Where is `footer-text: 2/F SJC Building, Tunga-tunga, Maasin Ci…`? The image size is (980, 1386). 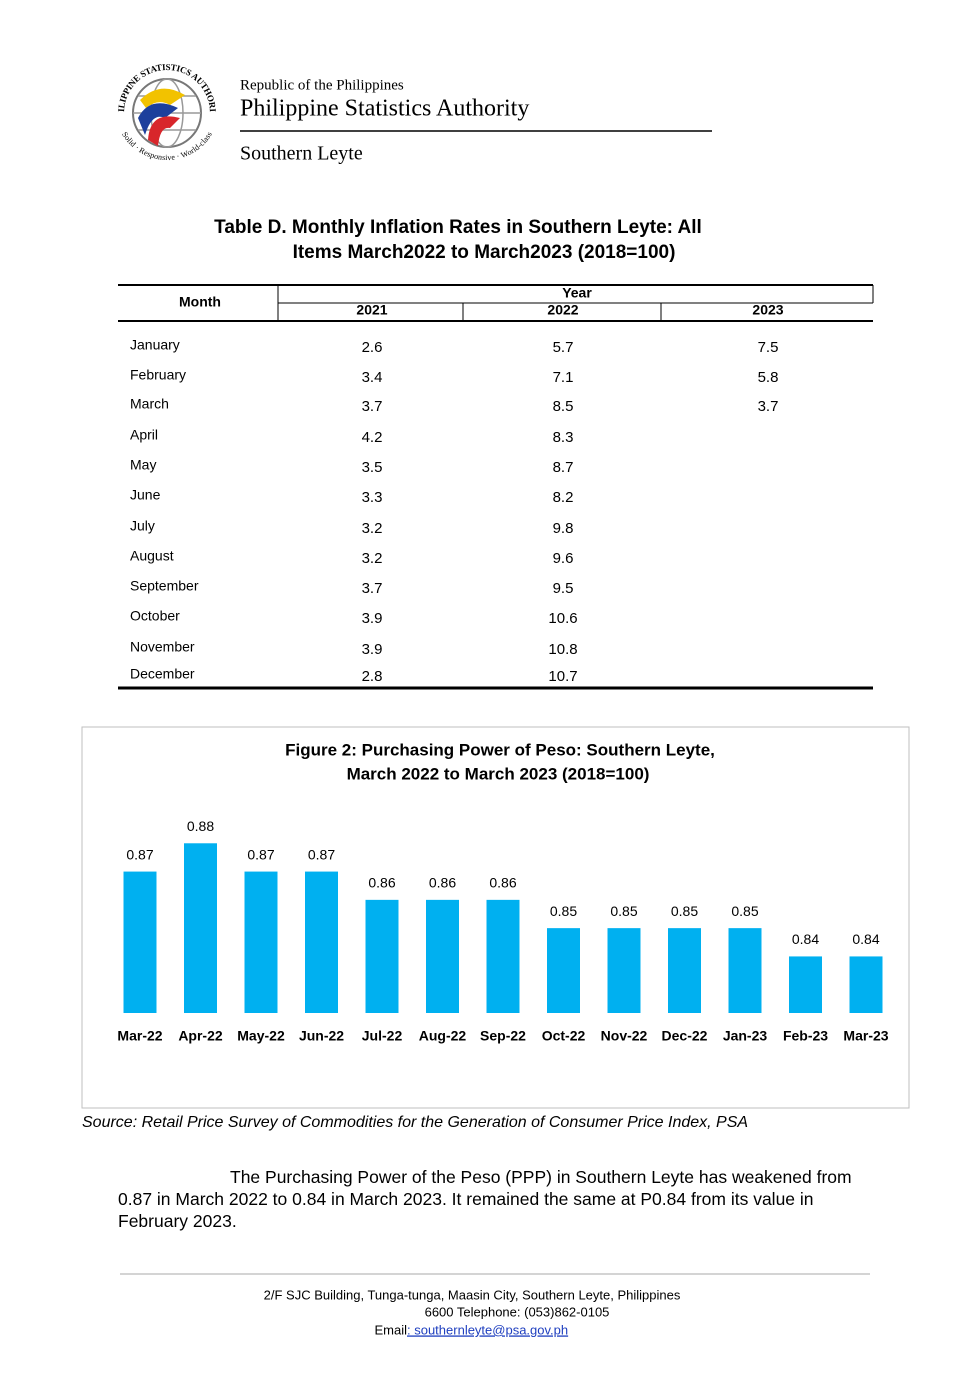
footer-text: 2/F SJC Building, Tunga-tunga, Maasin Ci… is located at coordinates (472, 1294).